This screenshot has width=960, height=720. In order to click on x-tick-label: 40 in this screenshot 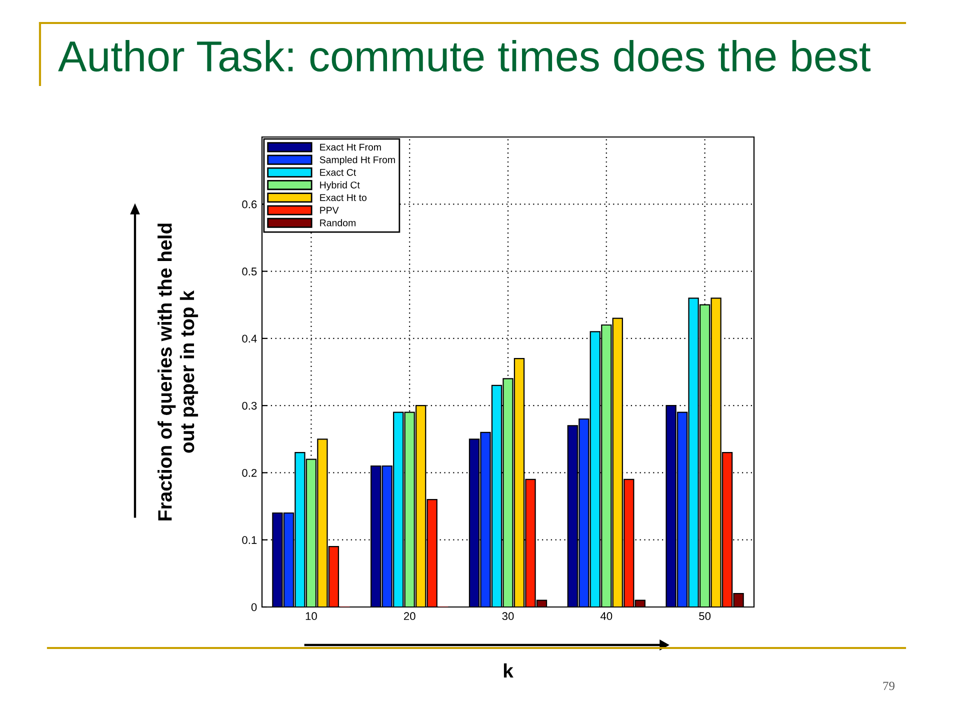, I will do `click(606, 616)`.